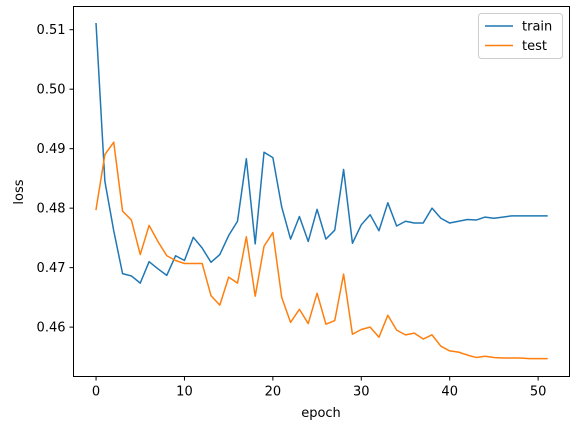  What do you see at coordinates (361, 392) in the screenshot?
I see `x-tick-label: 30` at bounding box center [361, 392].